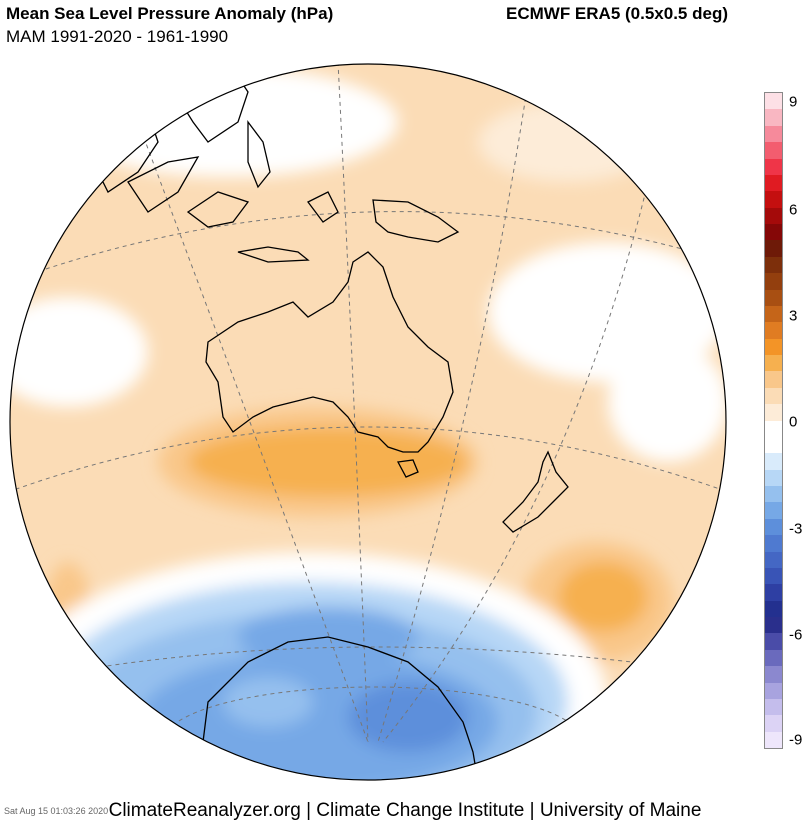  Describe the element at coordinates (796, 635) in the screenshot. I see `colorbar-tick-label: -6` at that location.